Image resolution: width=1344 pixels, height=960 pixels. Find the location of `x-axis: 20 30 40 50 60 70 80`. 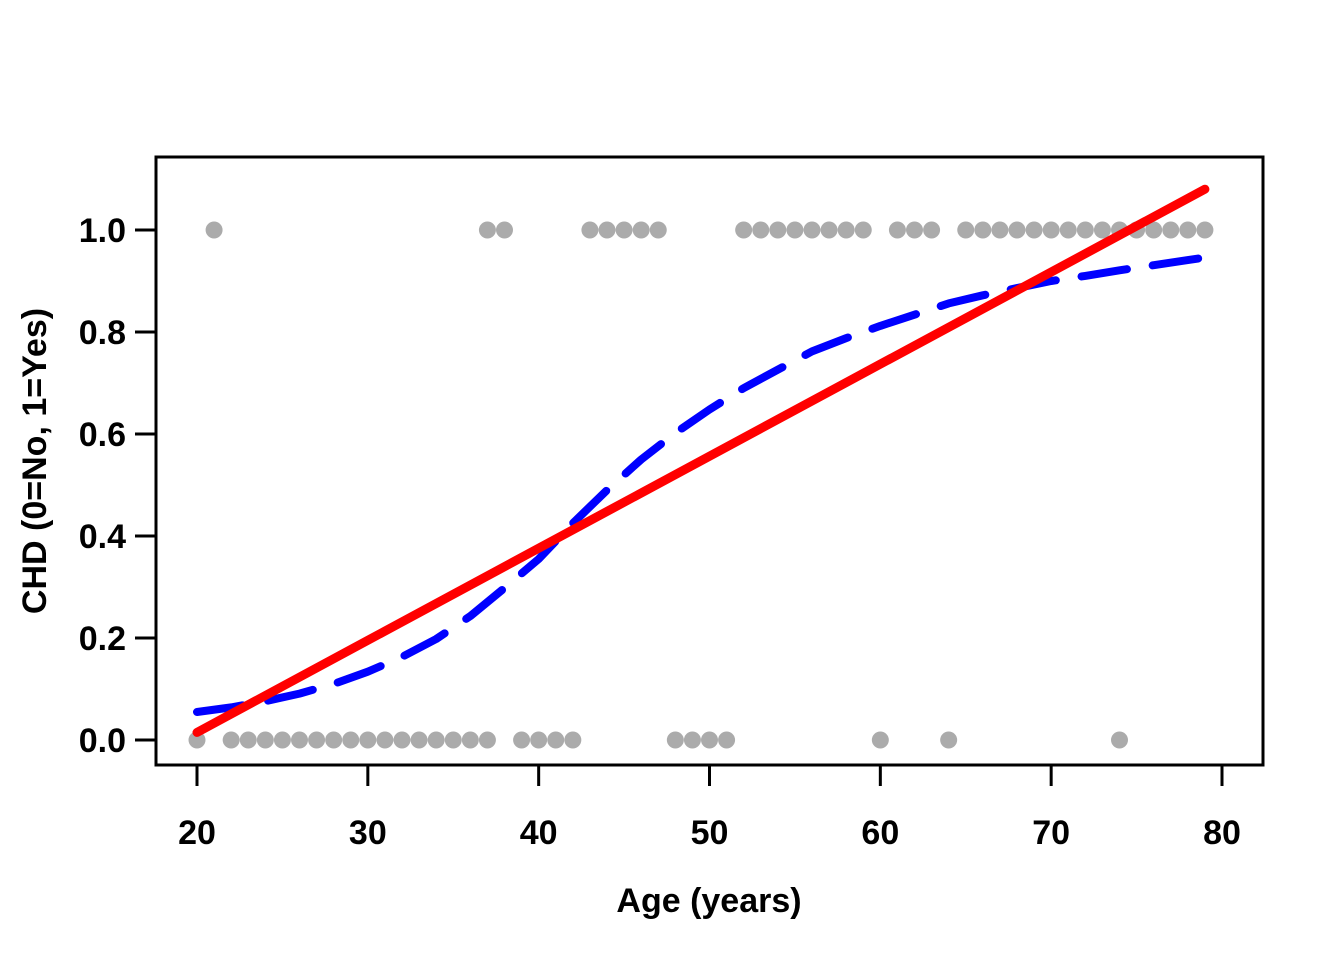

x-axis: 20 30 40 50 60 70 80 is located at coordinates (709, 808).